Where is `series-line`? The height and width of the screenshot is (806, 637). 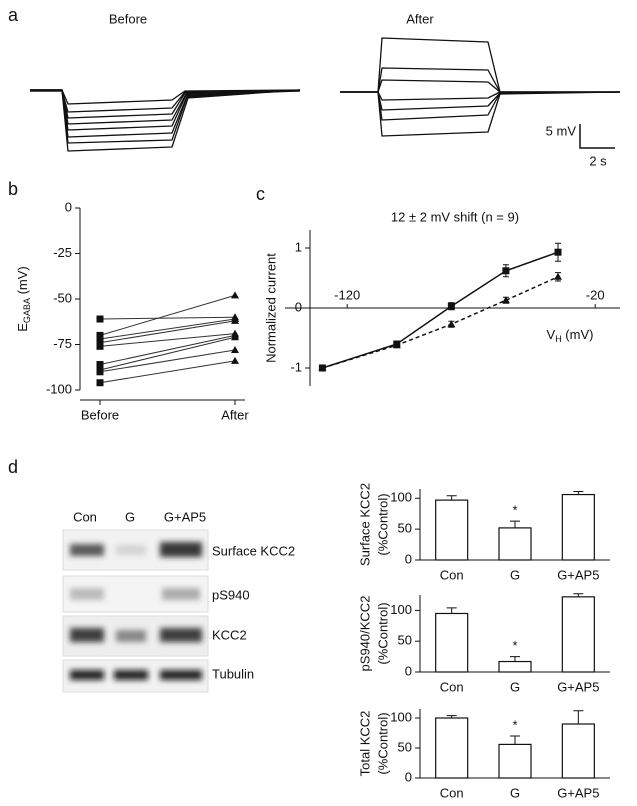 series-line is located at coordinates (440, 310).